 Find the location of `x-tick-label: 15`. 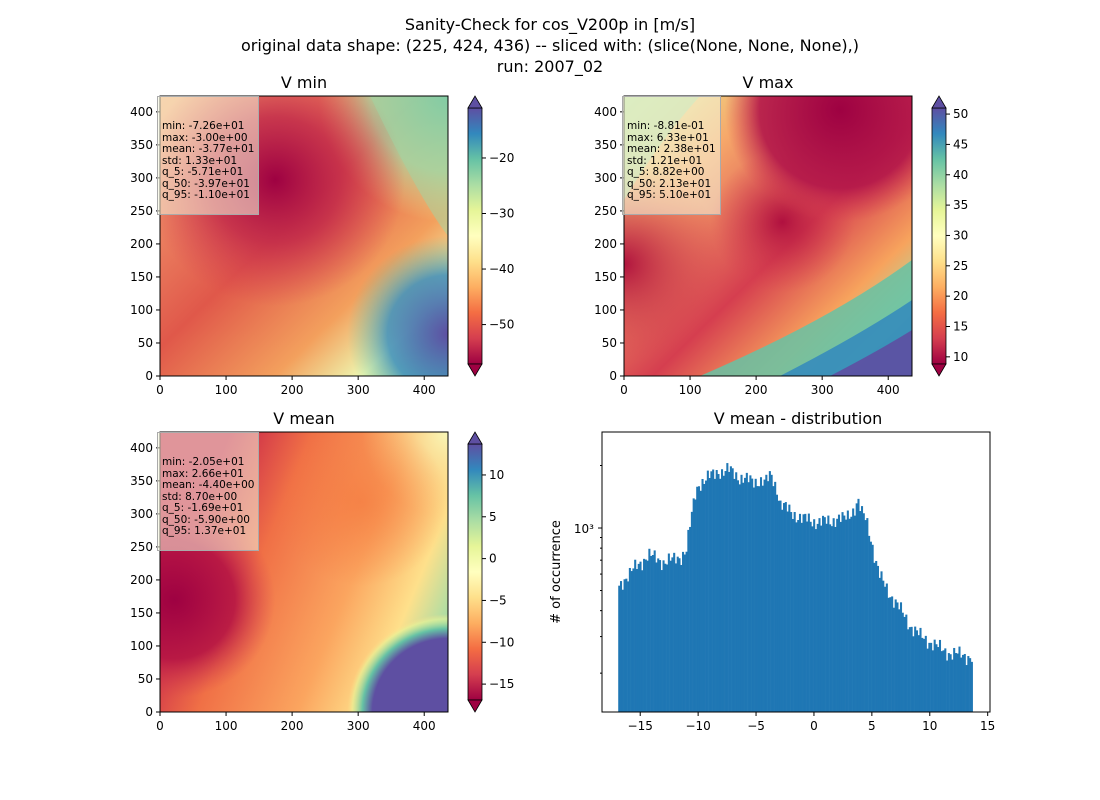

x-tick-label: 15 is located at coordinates (987, 726).